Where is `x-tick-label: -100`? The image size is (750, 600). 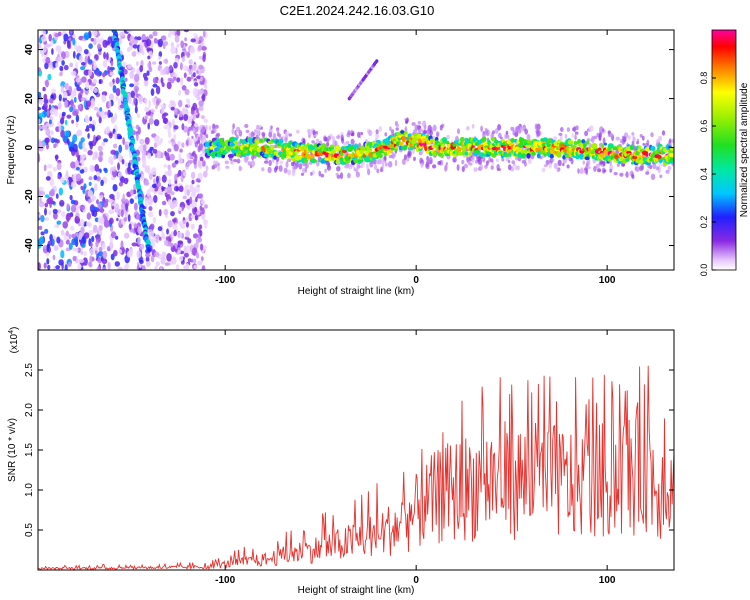
x-tick-label: -100 is located at coordinates (225, 580).